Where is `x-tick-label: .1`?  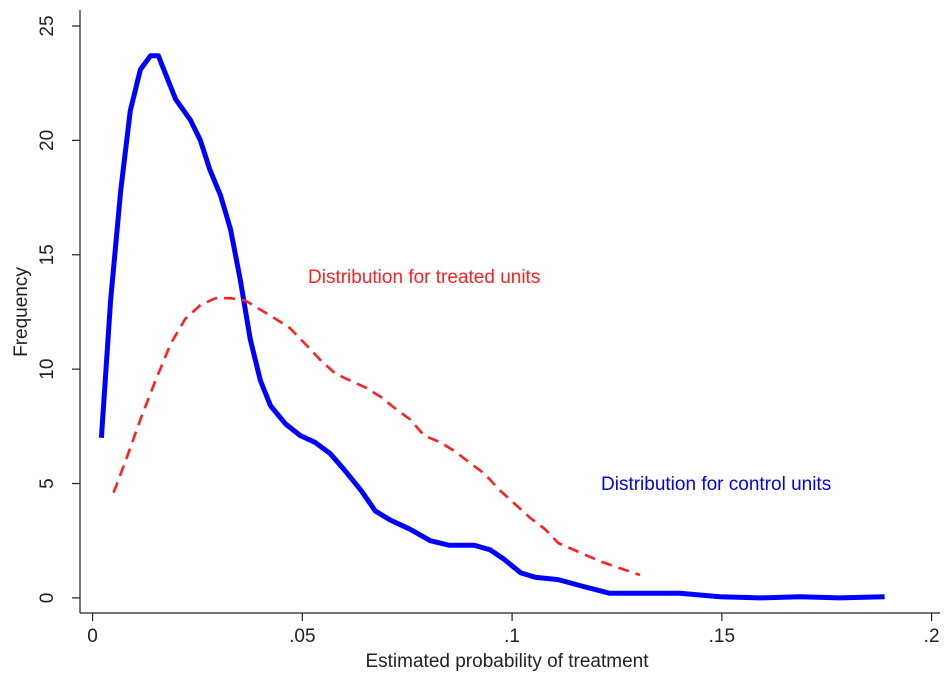 x-tick-label: .1 is located at coordinates (512, 636).